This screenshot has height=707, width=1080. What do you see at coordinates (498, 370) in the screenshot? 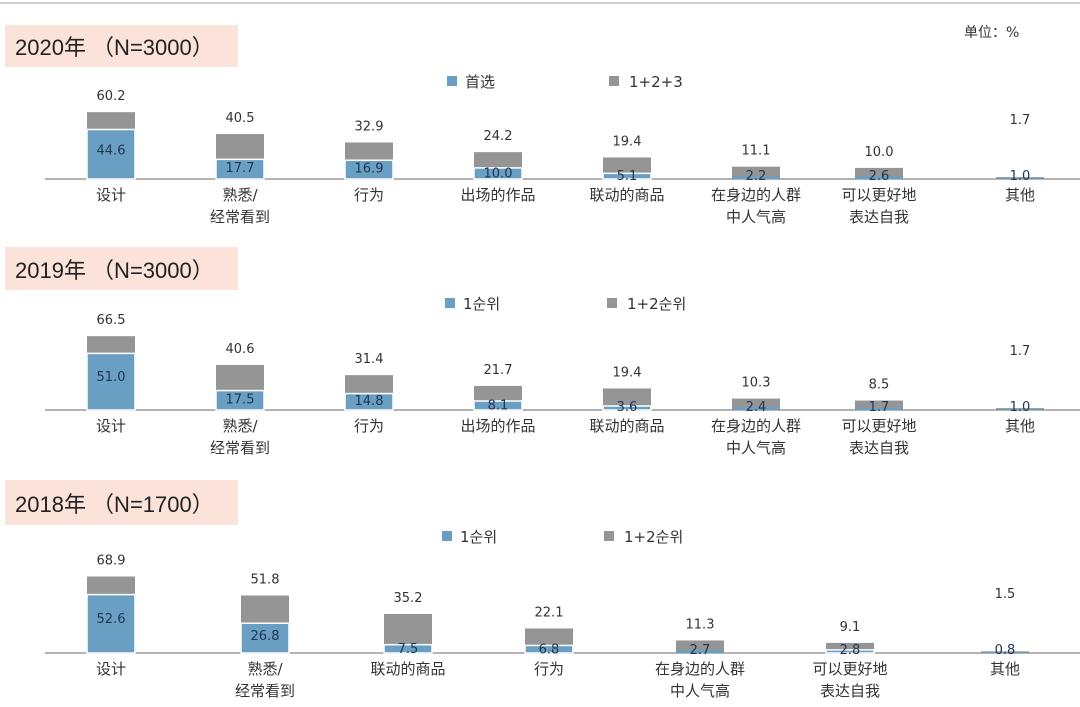
I see `data-label-total: 21.7` at bounding box center [498, 370].